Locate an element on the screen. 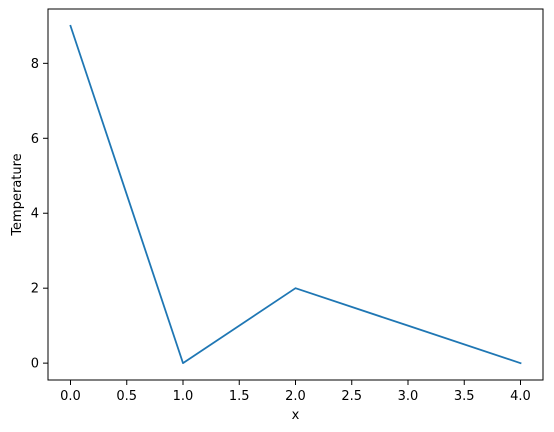  x-tick-label: 2.0 is located at coordinates (295, 396).